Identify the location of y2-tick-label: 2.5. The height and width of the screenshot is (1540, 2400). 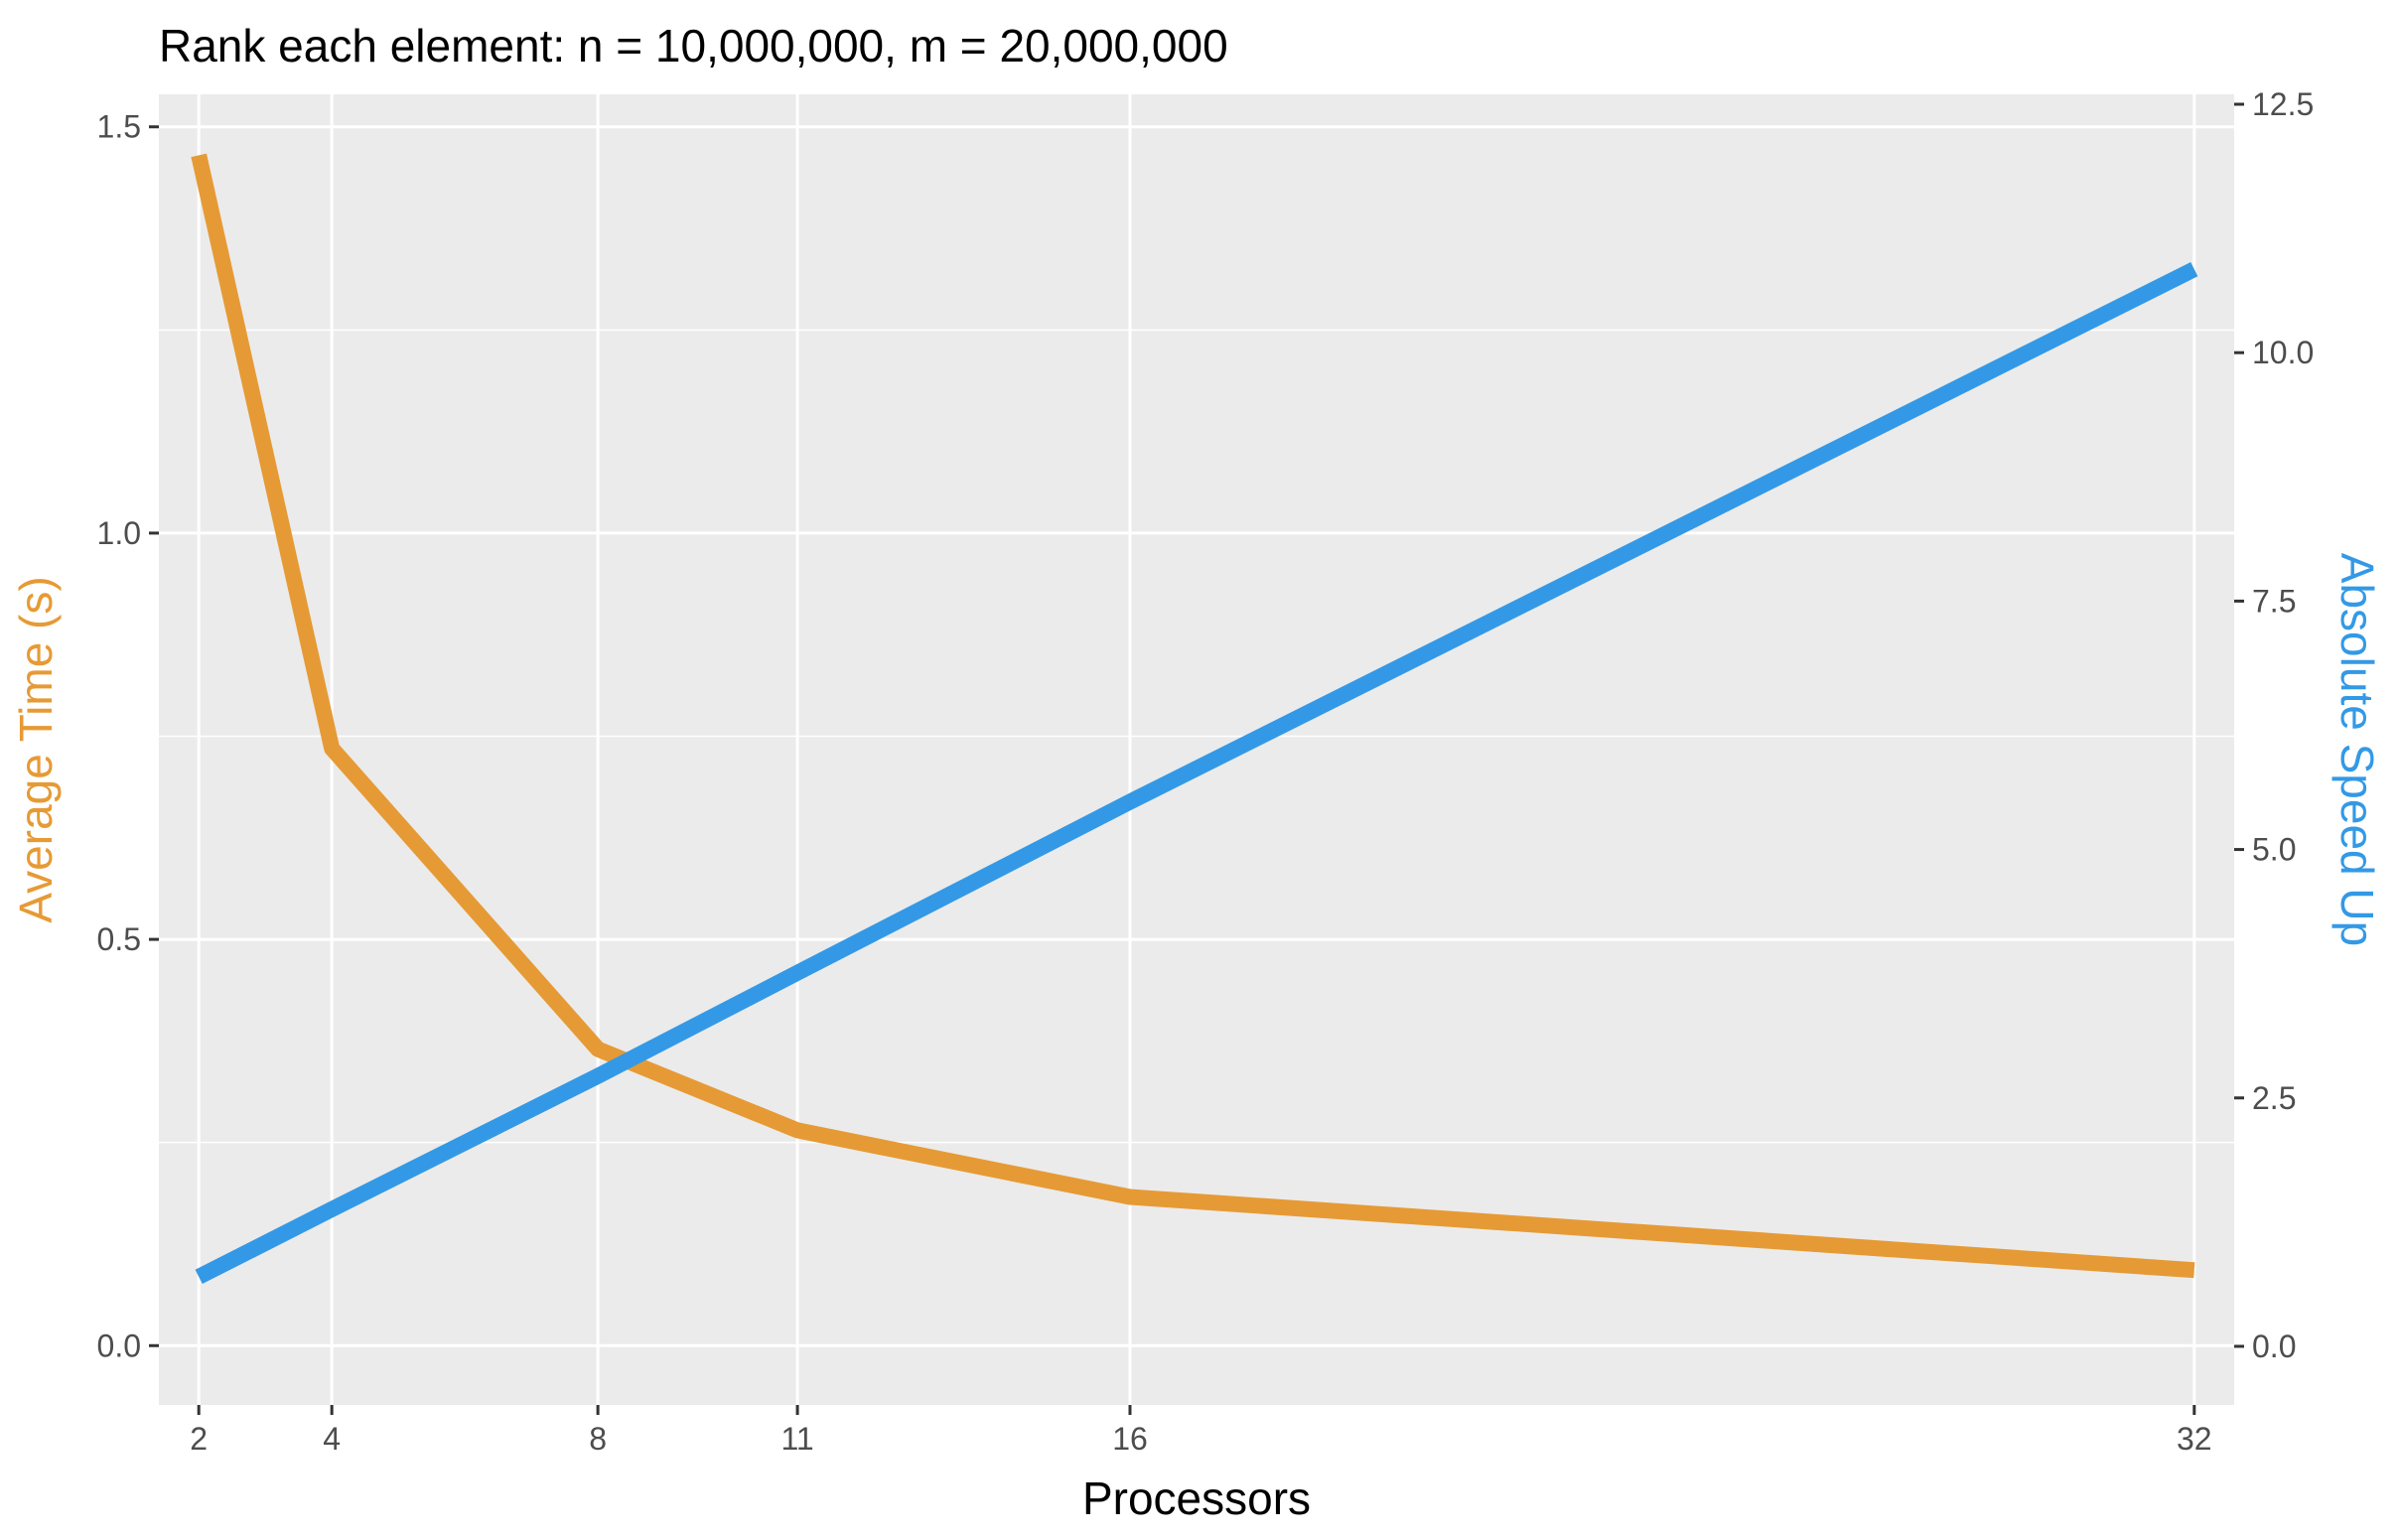
(2274, 1098).